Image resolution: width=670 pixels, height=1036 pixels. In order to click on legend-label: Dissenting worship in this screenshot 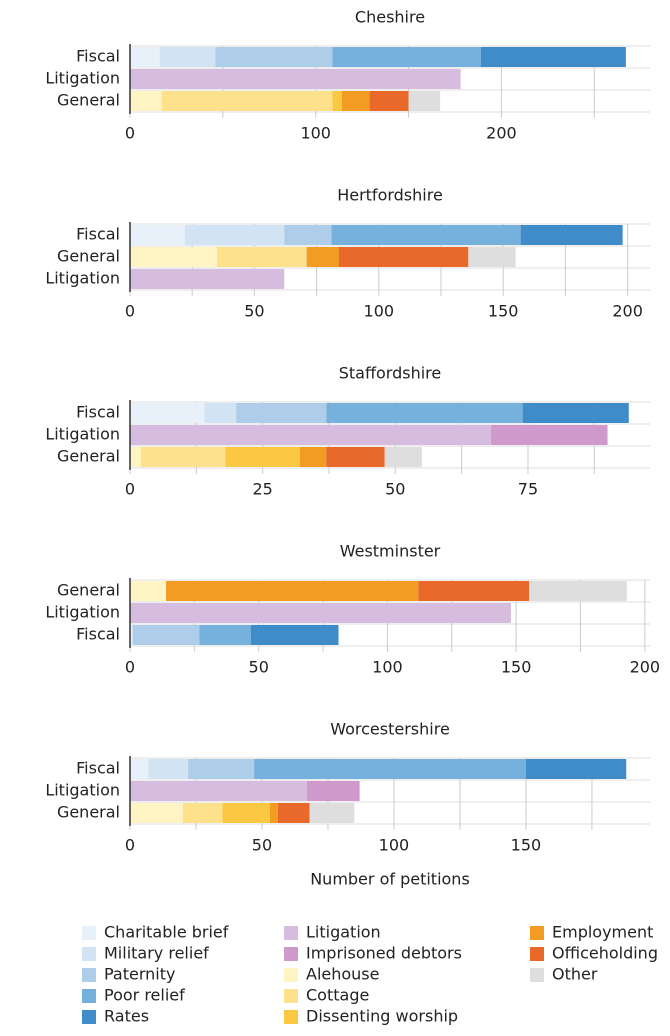, I will do `click(382, 1016)`.